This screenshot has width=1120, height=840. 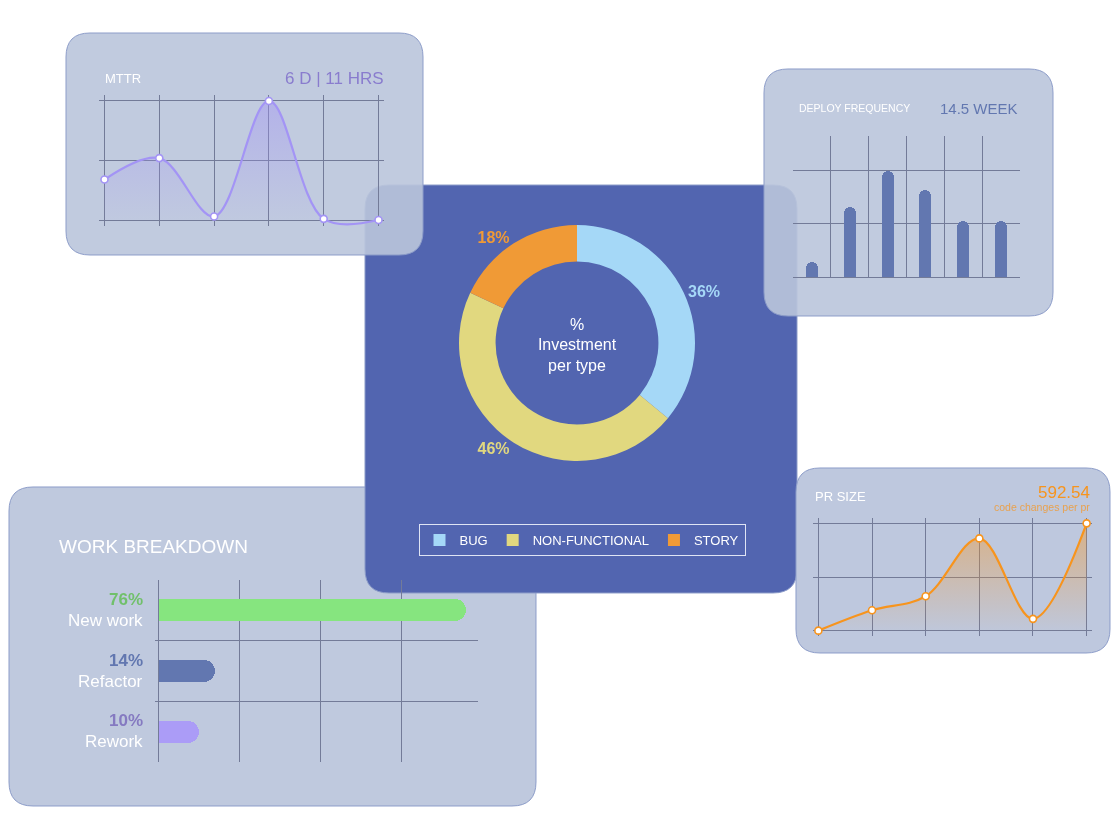 I want to click on data-label: 14%, so click(x=126, y=660).